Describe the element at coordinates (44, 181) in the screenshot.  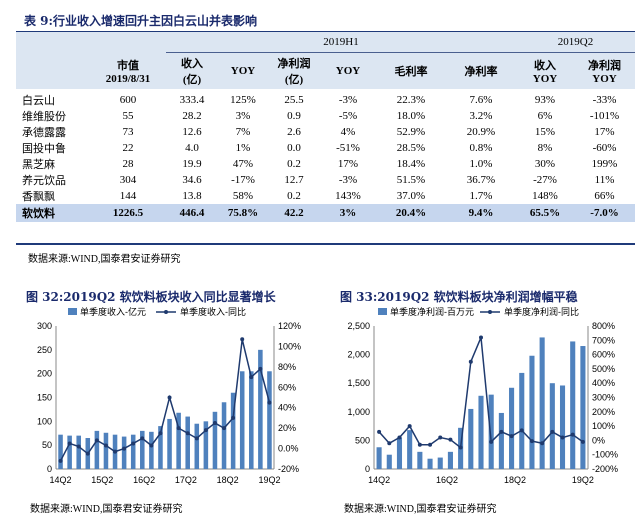
I see `cell-name: 养元饮品` at that location.